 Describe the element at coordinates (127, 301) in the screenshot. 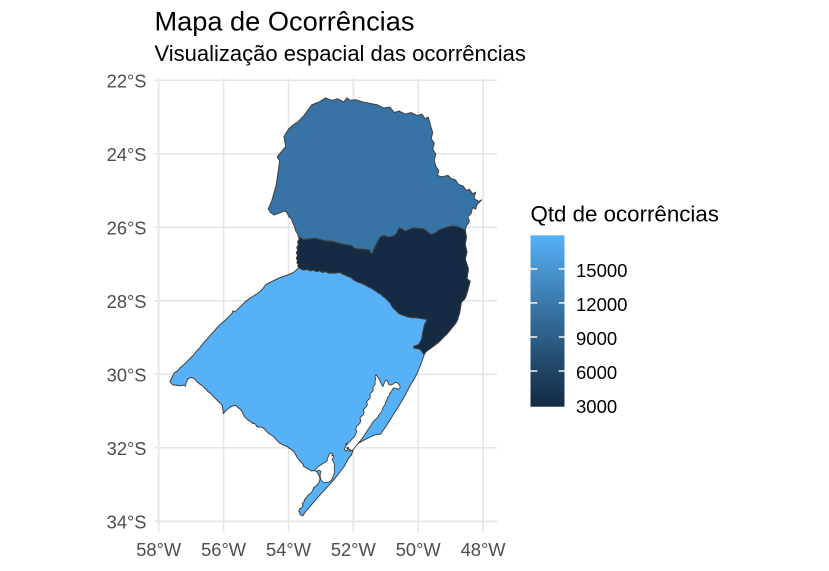

I see `svg-text: 28°S` at that location.